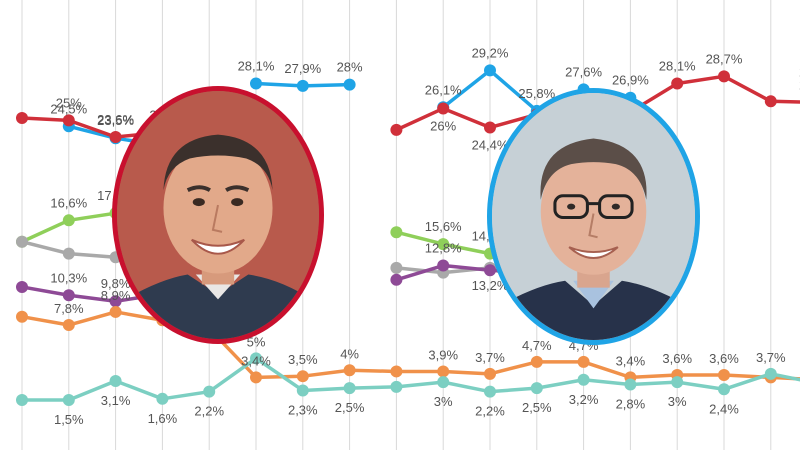 The image size is (800, 450). I want to click on data-label: 15,6%, so click(443, 226).